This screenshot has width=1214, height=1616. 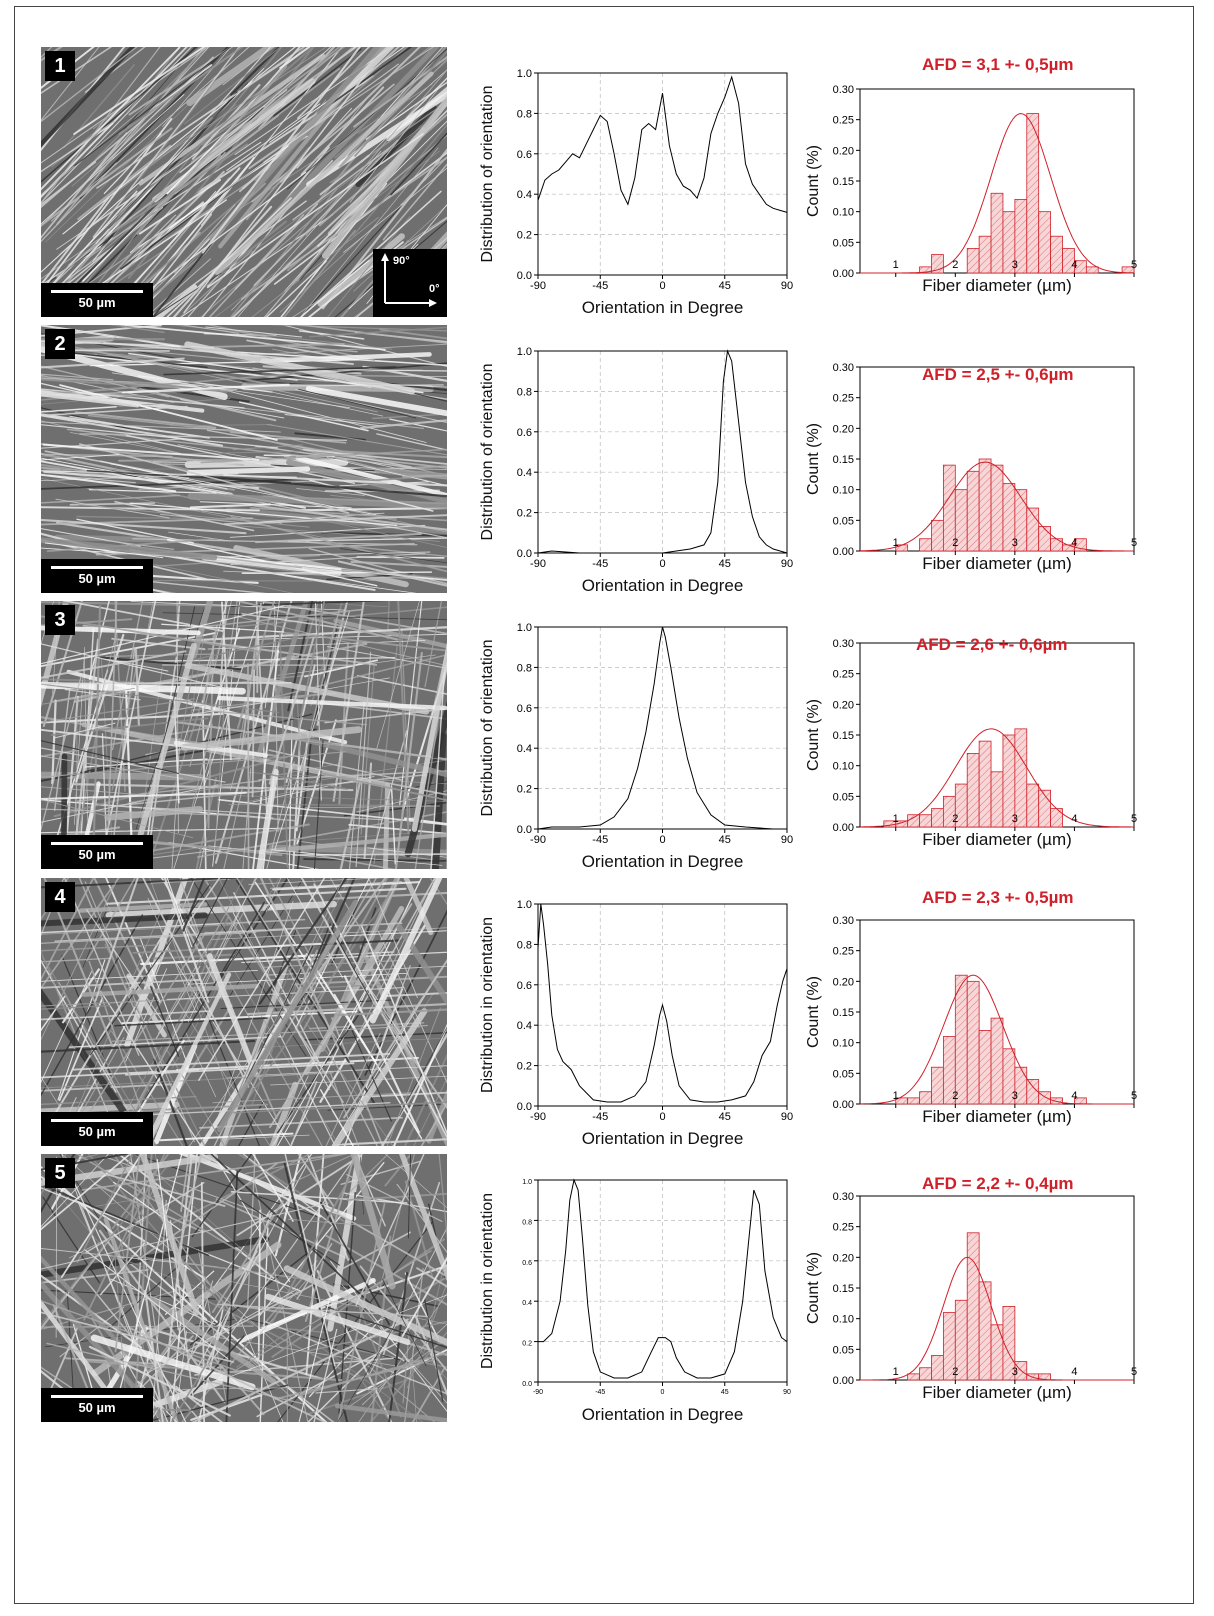 What do you see at coordinates (401, 261) in the screenshot?
I see `axis-90-label: 90°` at bounding box center [401, 261].